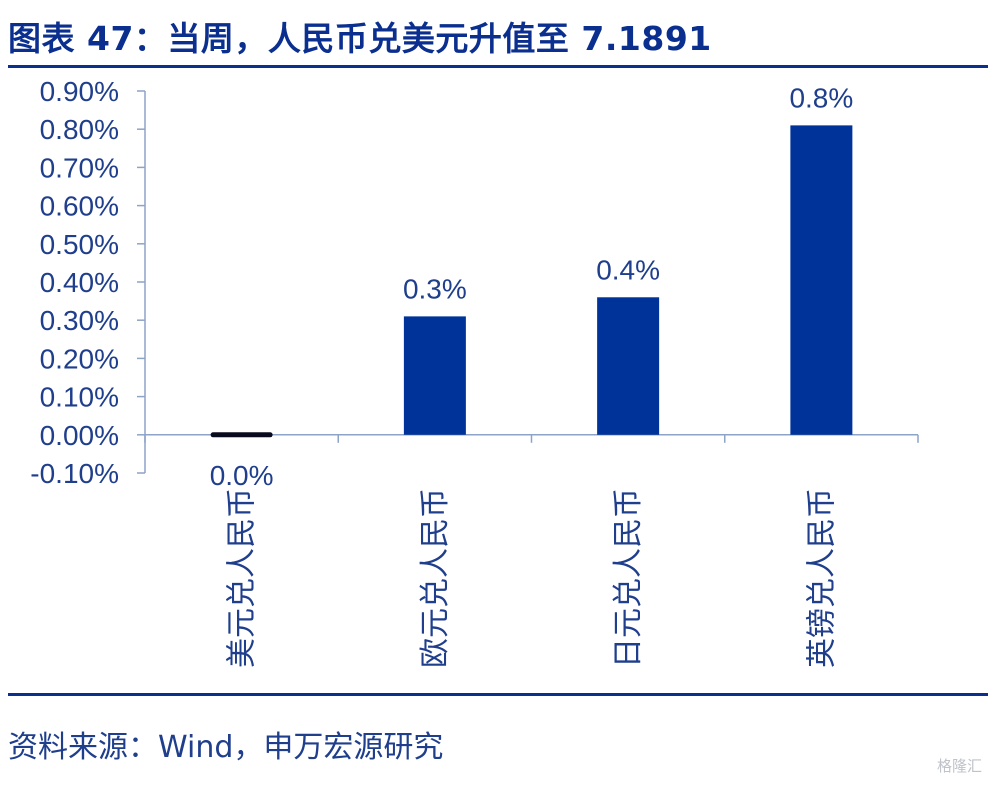 This screenshot has height=786, width=996. Describe the element at coordinates (628, 578) in the screenshot. I see `category-label: 日元兑人民币` at that location.